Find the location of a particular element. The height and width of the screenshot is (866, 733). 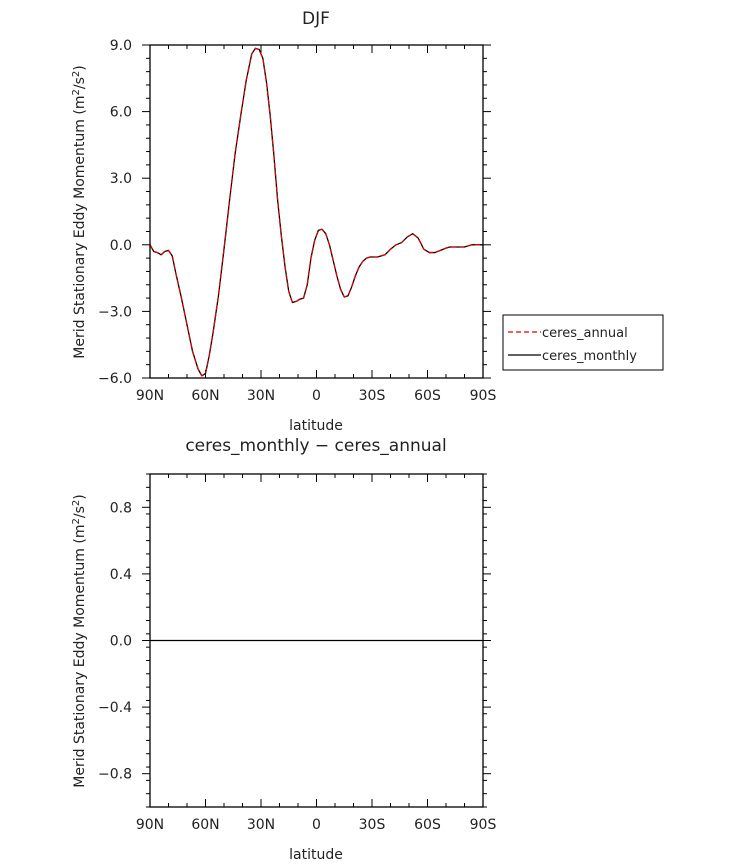

legend: ceres_annual ceres_monthly is located at coordinates (583, 342).